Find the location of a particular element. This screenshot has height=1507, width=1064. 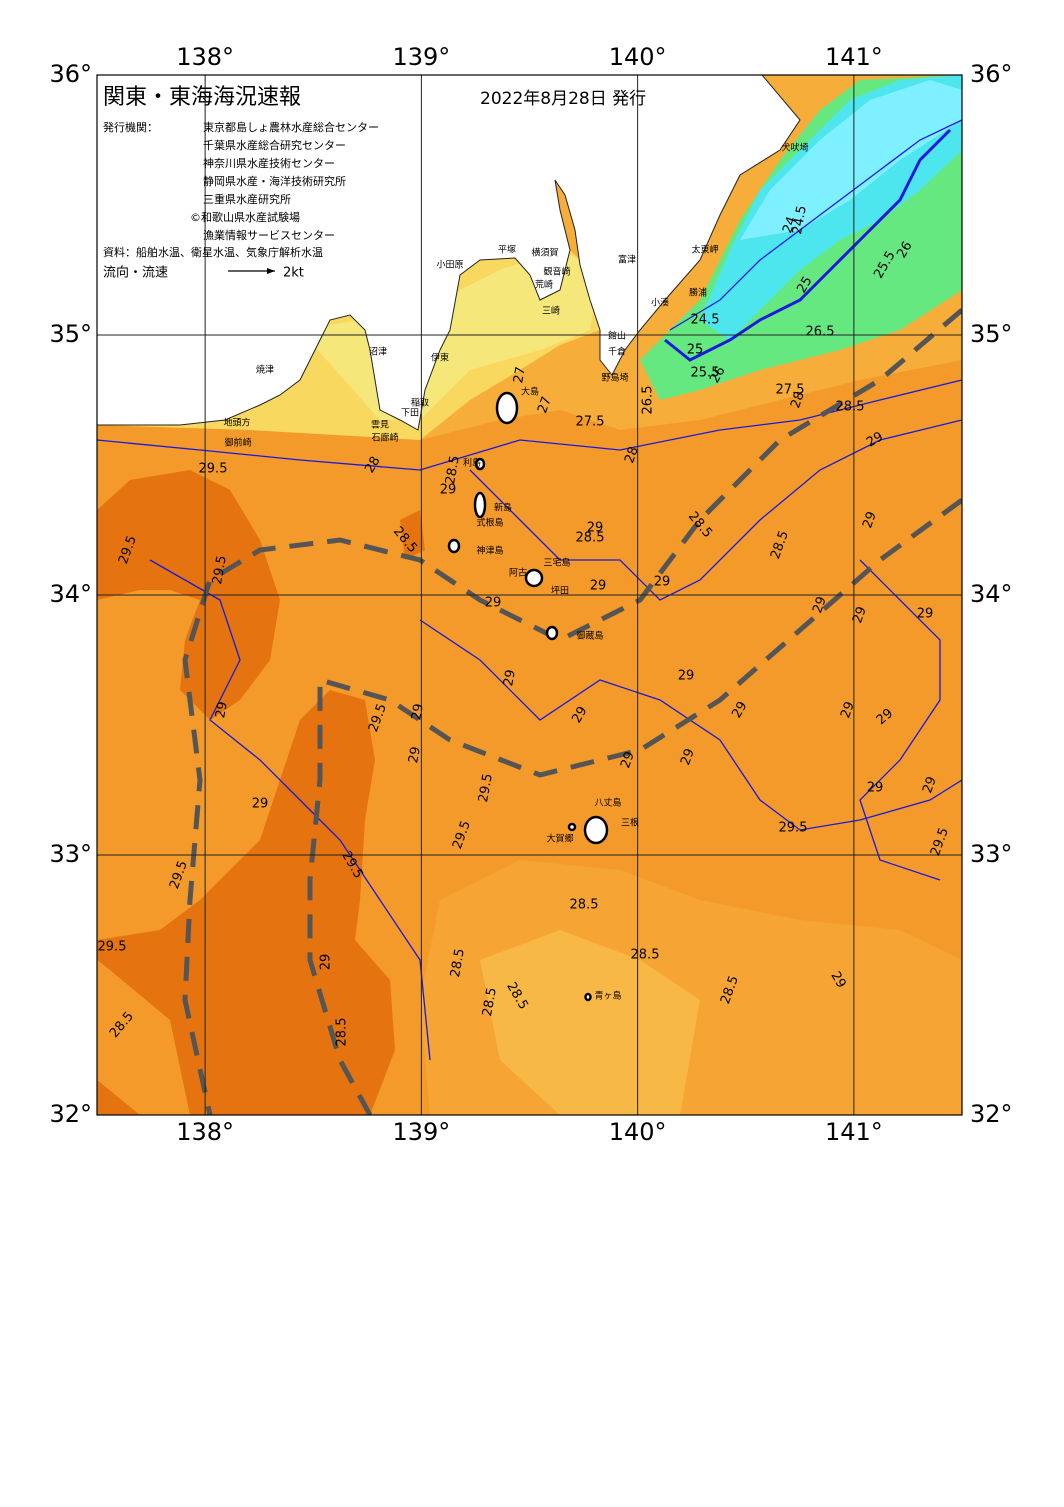

isotherm-label: 24.5 is located at coordinates (800, 219).